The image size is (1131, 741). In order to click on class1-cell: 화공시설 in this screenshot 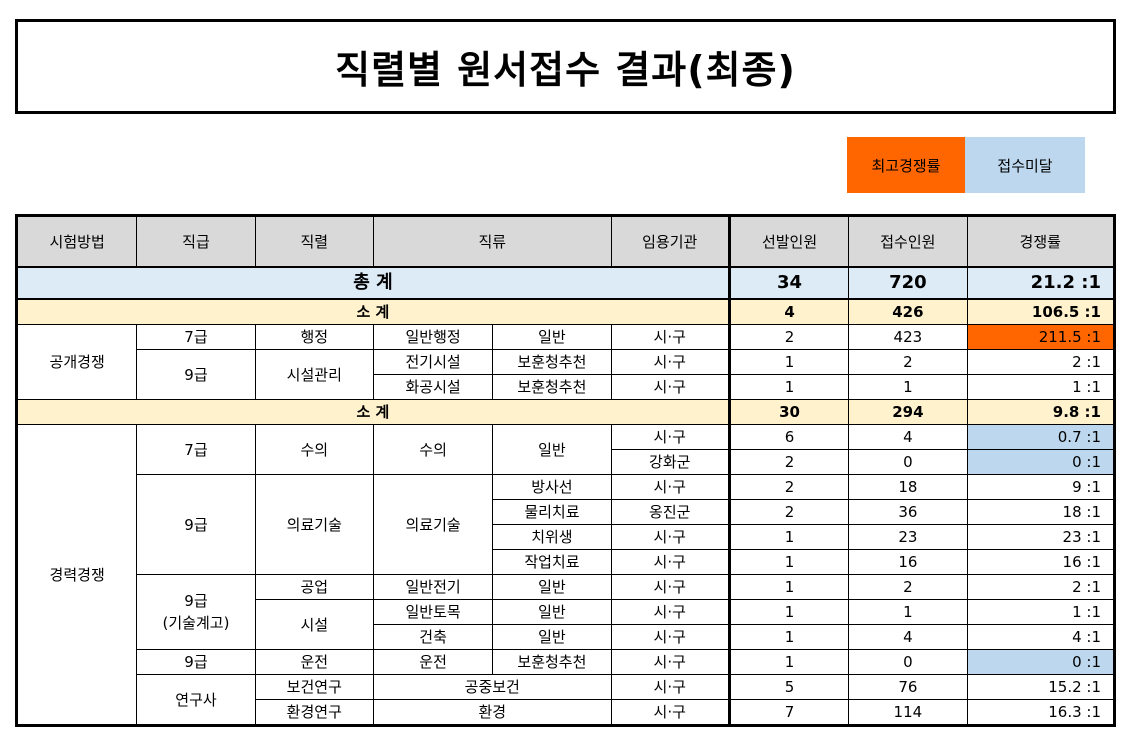, I will do `click(433, 387)`.